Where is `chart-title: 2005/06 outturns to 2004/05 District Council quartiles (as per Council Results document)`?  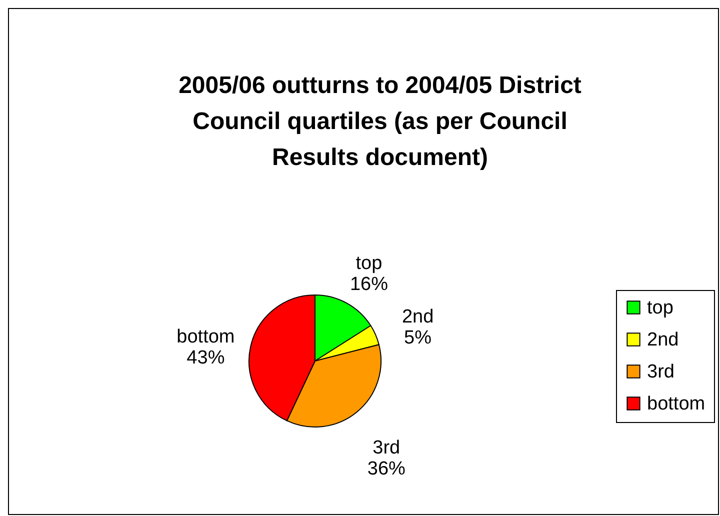
chart-title: 2005/06 outturns to 2004/05 District Council quartiles (as per Council Results document) is located at coordinates (380, 121).